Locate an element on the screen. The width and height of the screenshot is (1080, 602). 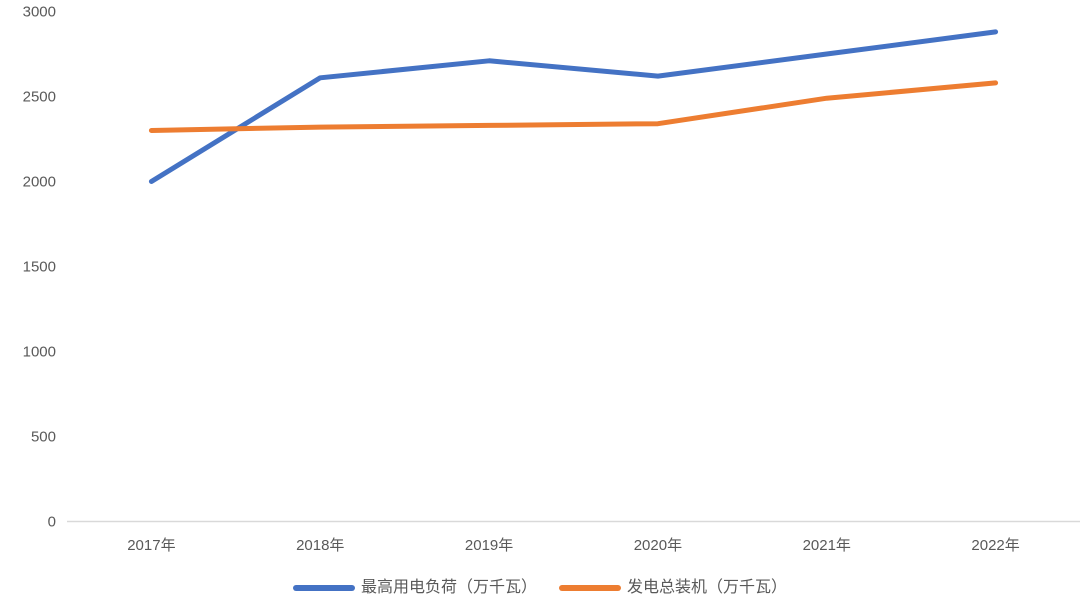
x-axis-tick-label: 2017年 is located at coordinates (151, 545).